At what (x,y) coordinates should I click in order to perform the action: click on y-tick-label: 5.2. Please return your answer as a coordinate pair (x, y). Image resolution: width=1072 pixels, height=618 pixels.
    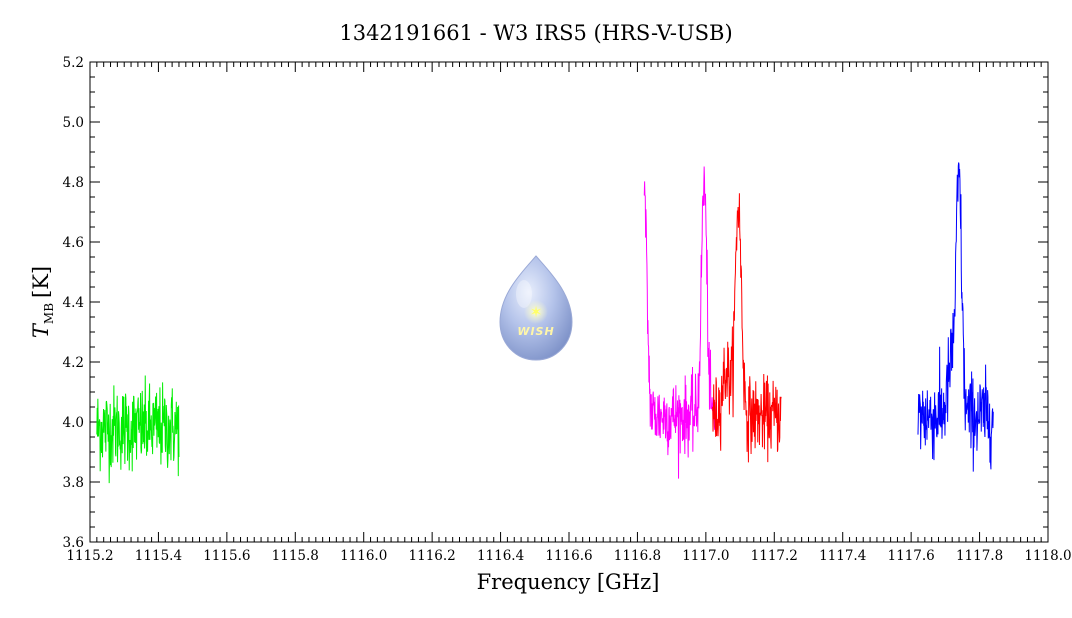
    Looking at the image, I should click on (73, 63).